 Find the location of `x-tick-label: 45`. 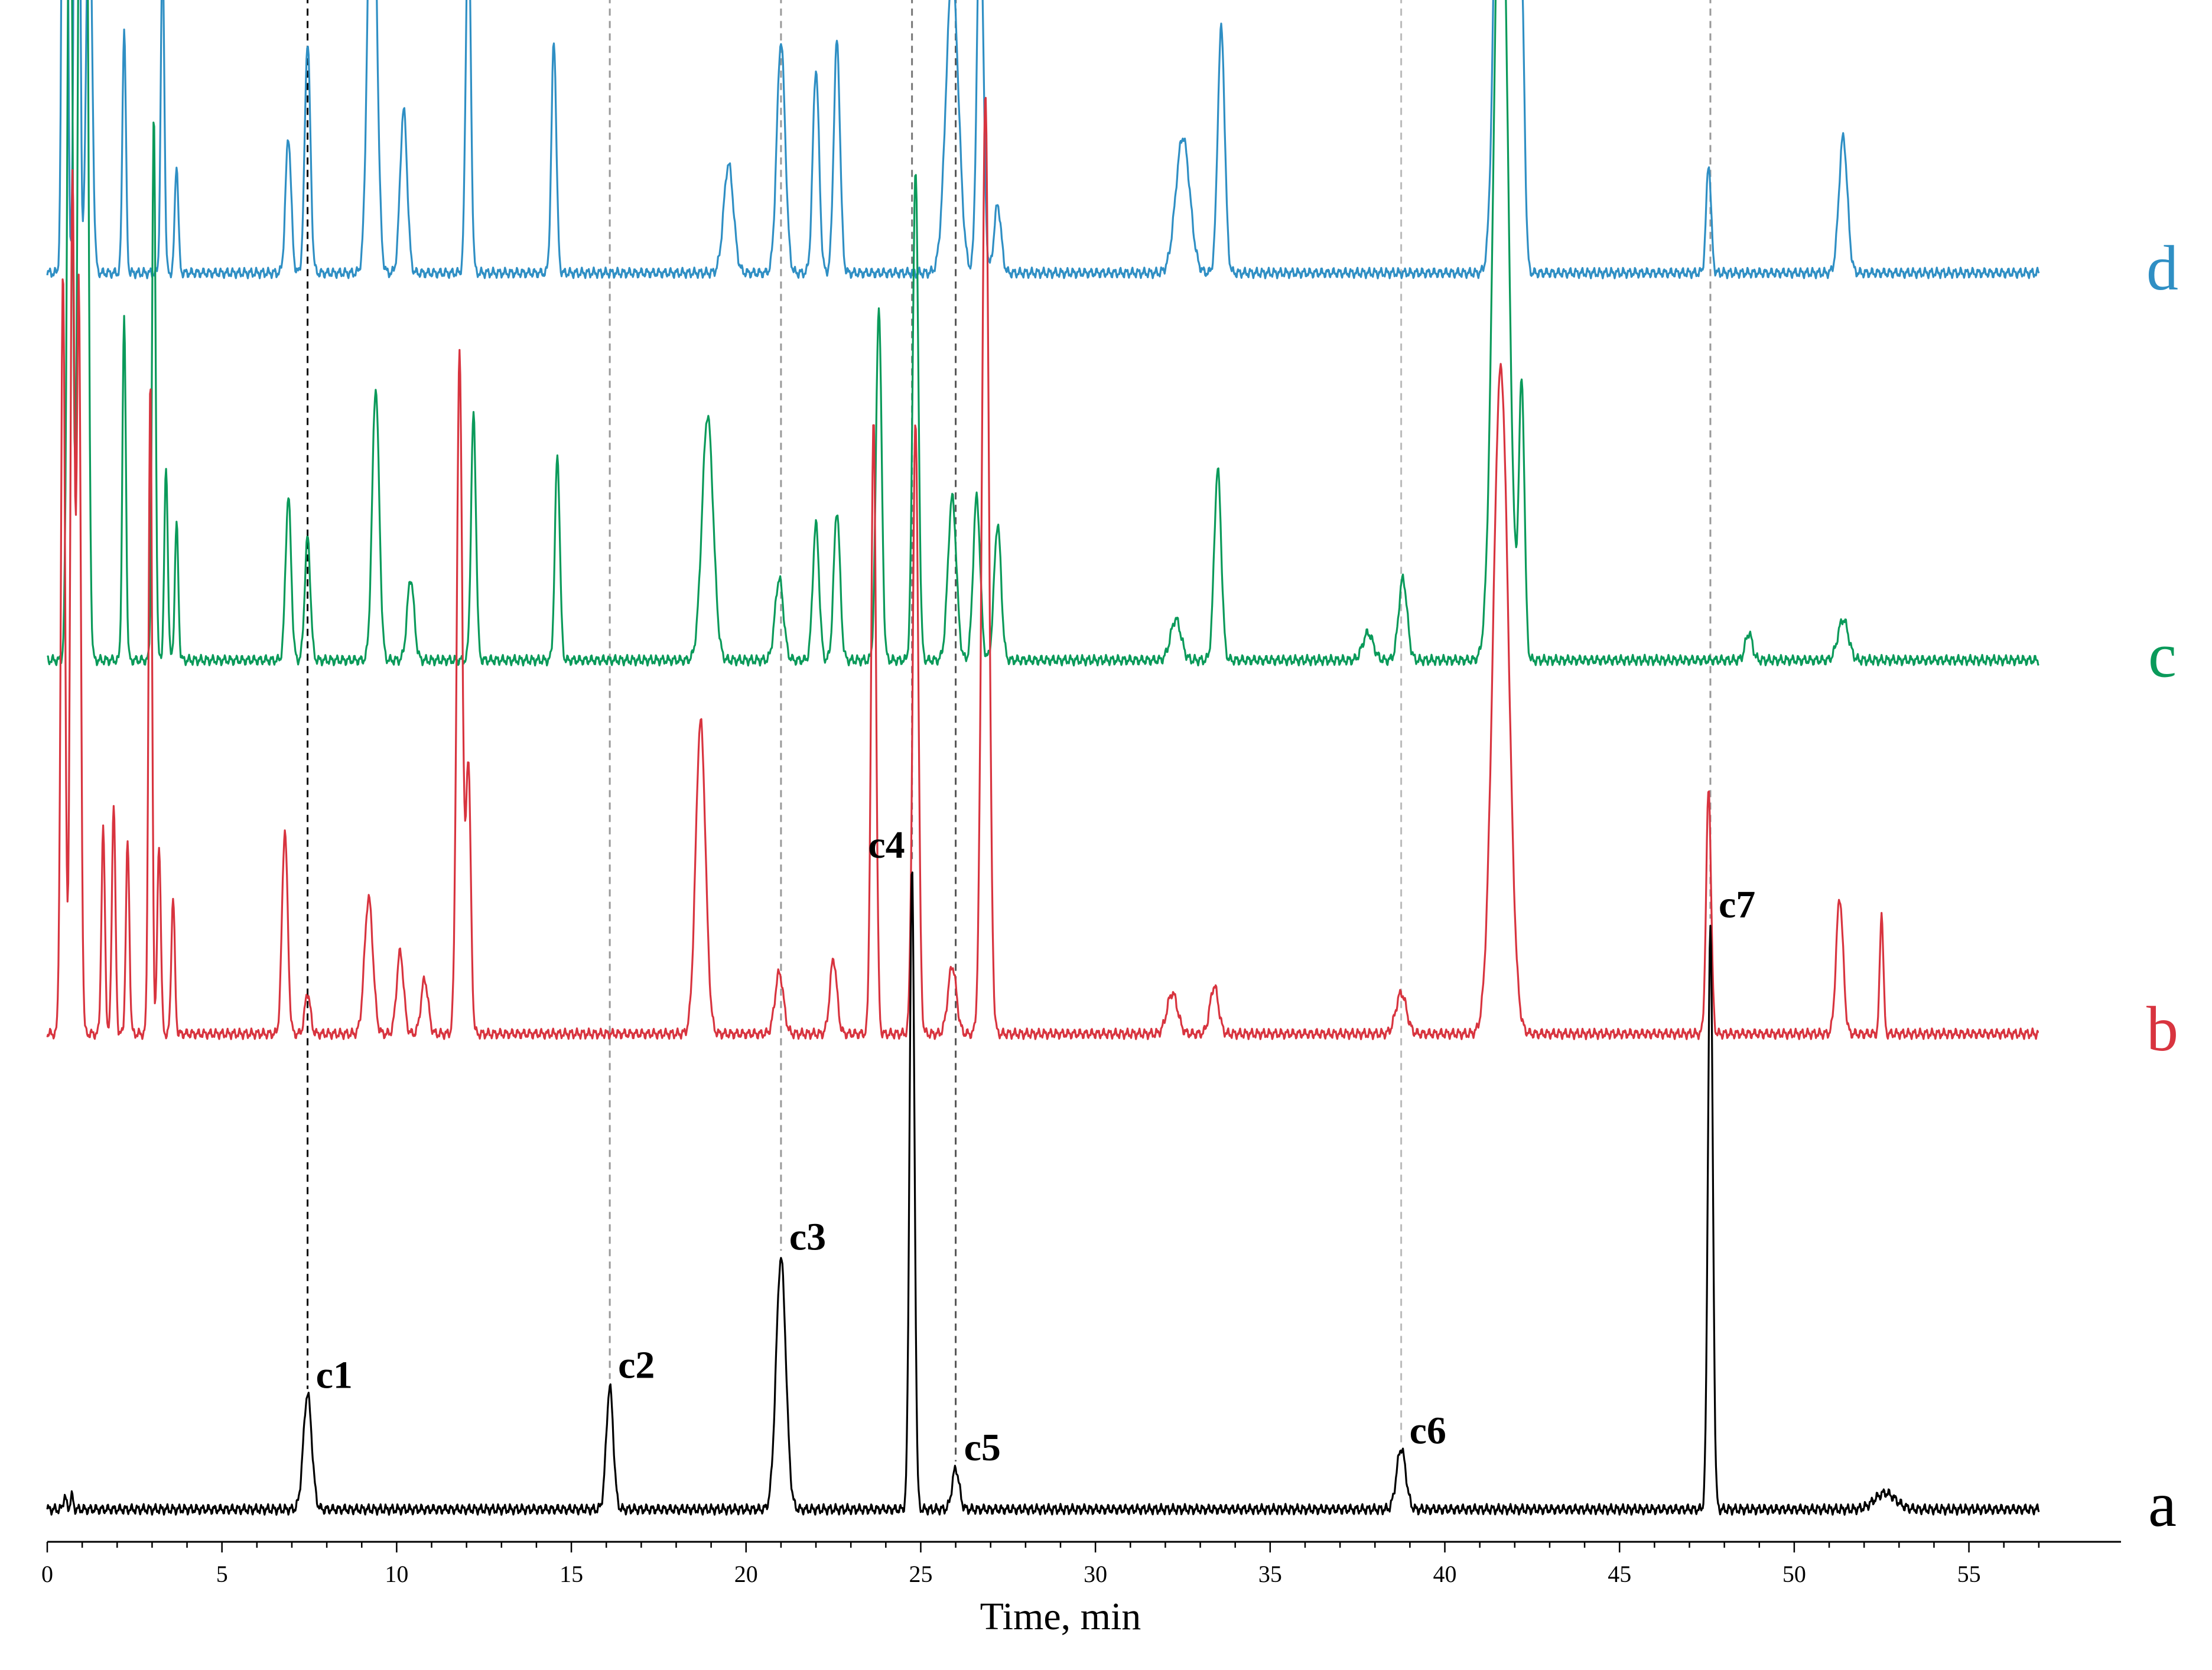

x-tick-label: 45 is located at coordinates (1620, 1574).